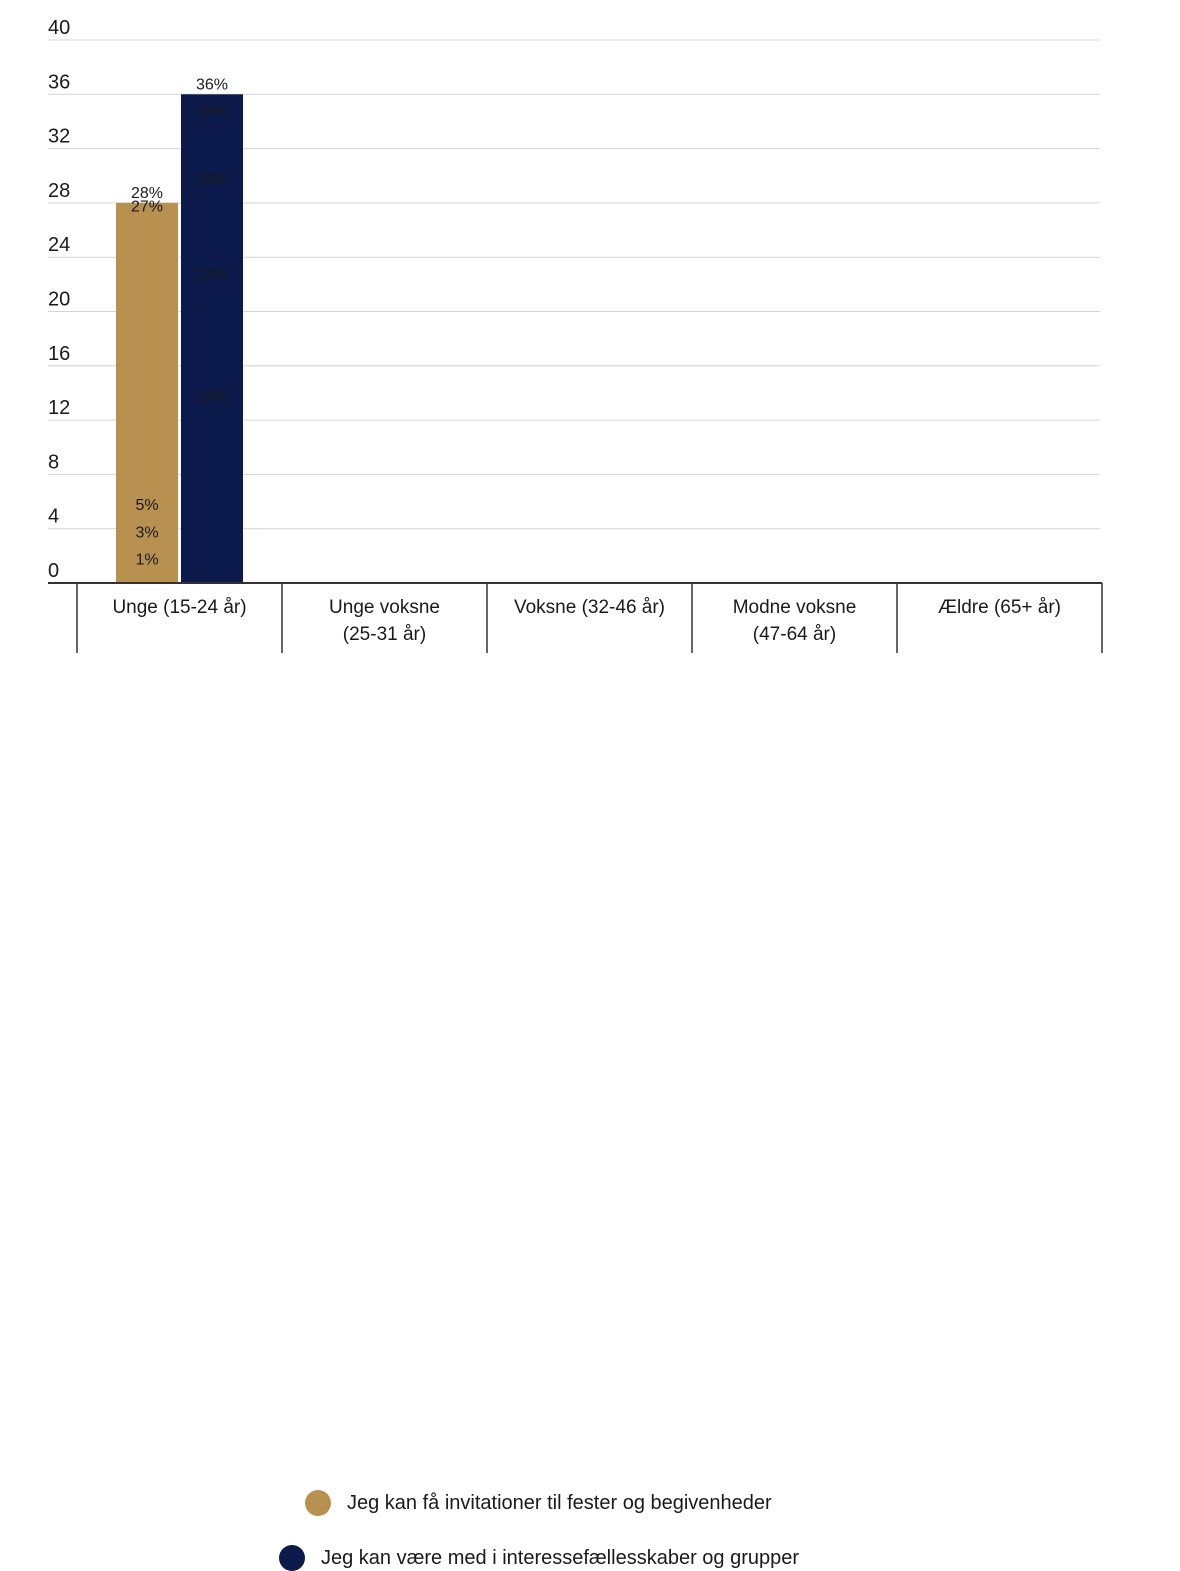 This screenshot has height=1571, width=1180. Describe the element at coordinates (59, 354) in the screenshot. I see `y-tick-label: 16` at that location.